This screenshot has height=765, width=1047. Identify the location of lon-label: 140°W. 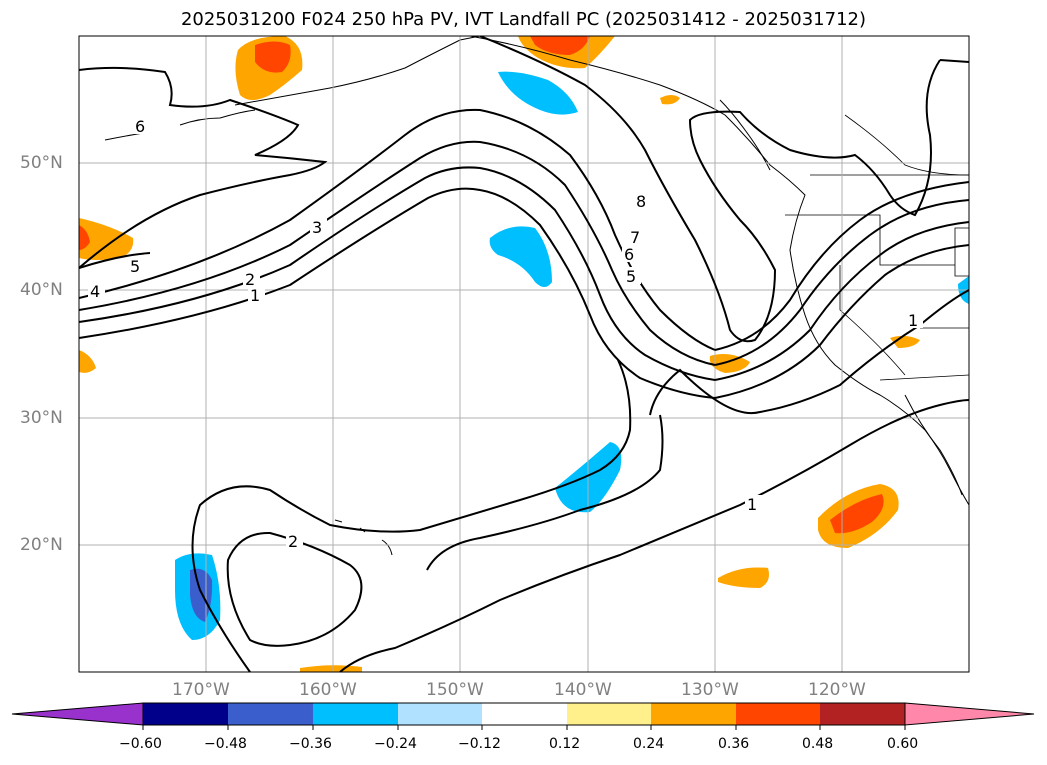
(583, 690).